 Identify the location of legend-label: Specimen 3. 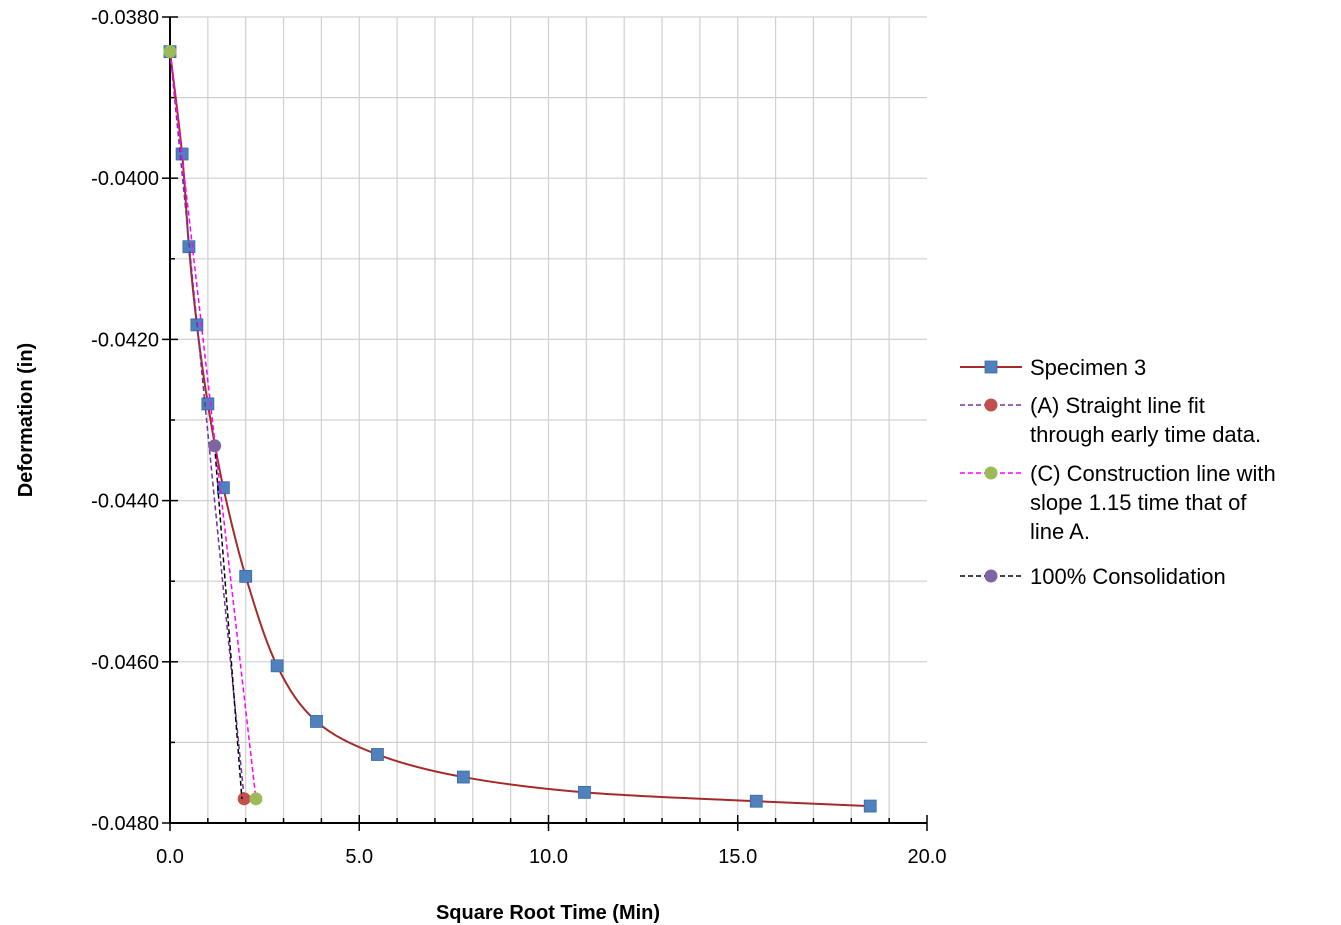
(1088, 367).